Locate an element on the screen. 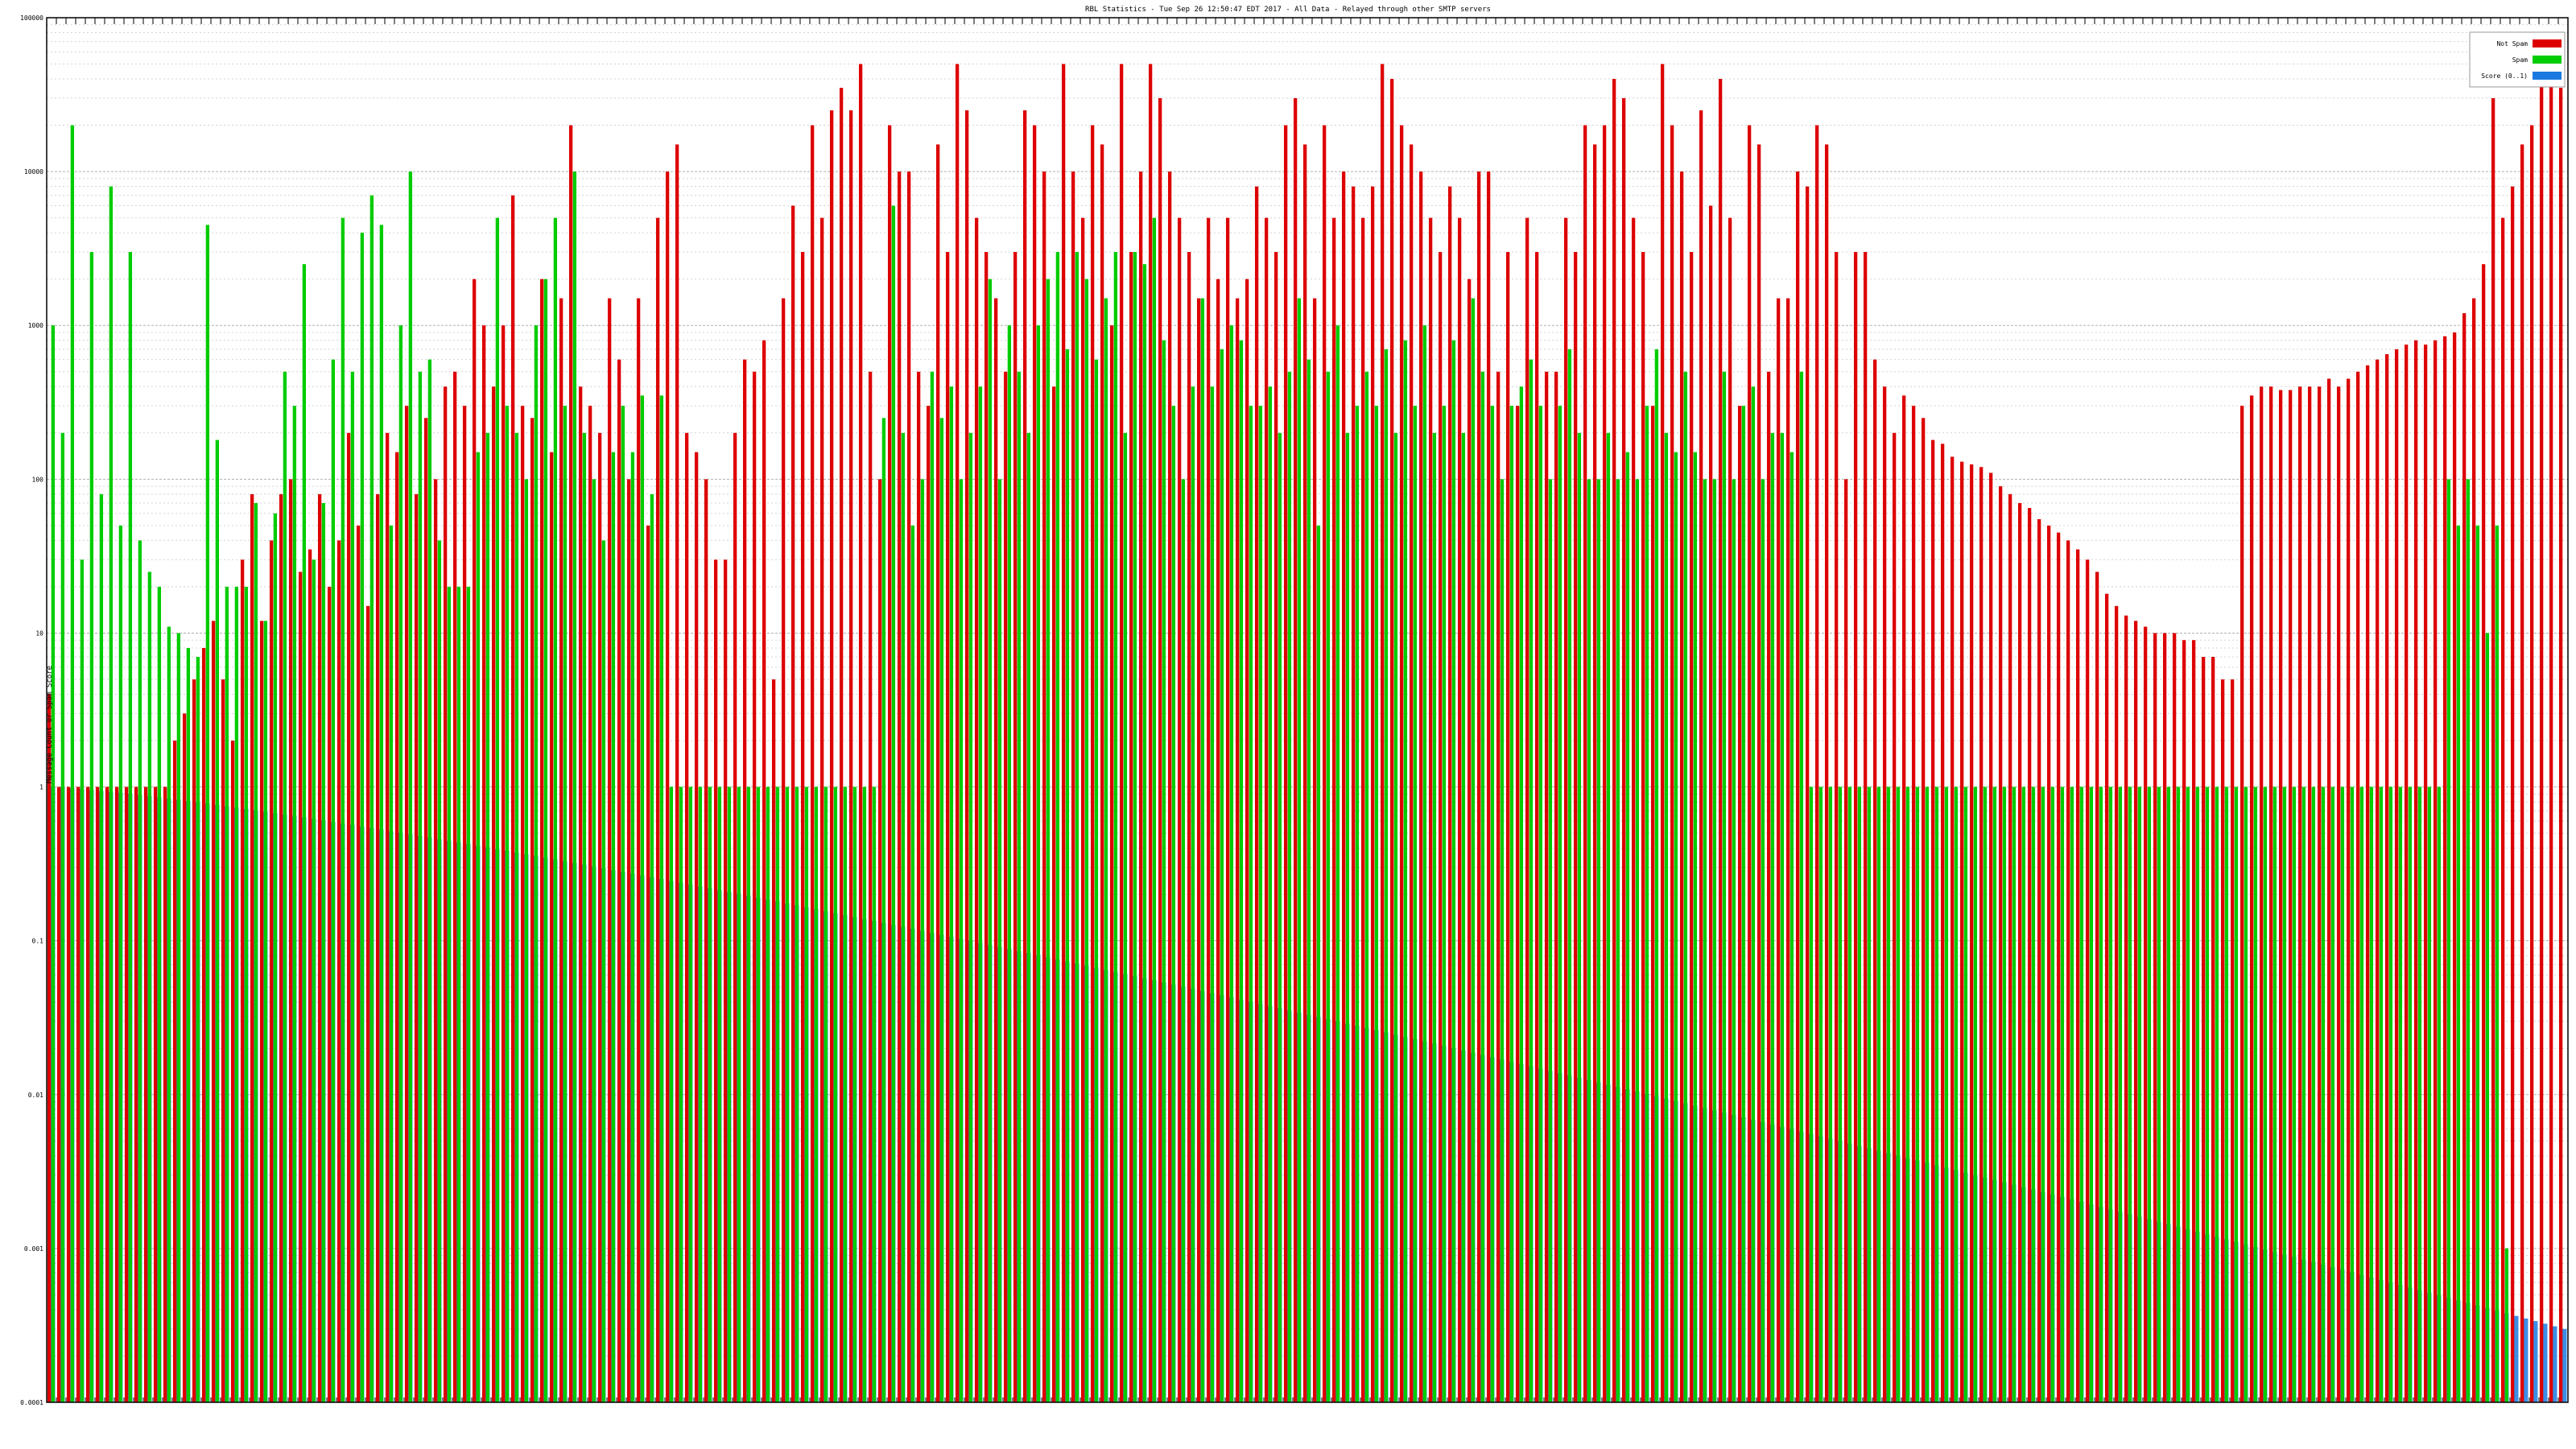  y-axis-label: Message Count or Spam Score is located at coordinates (50, 724).